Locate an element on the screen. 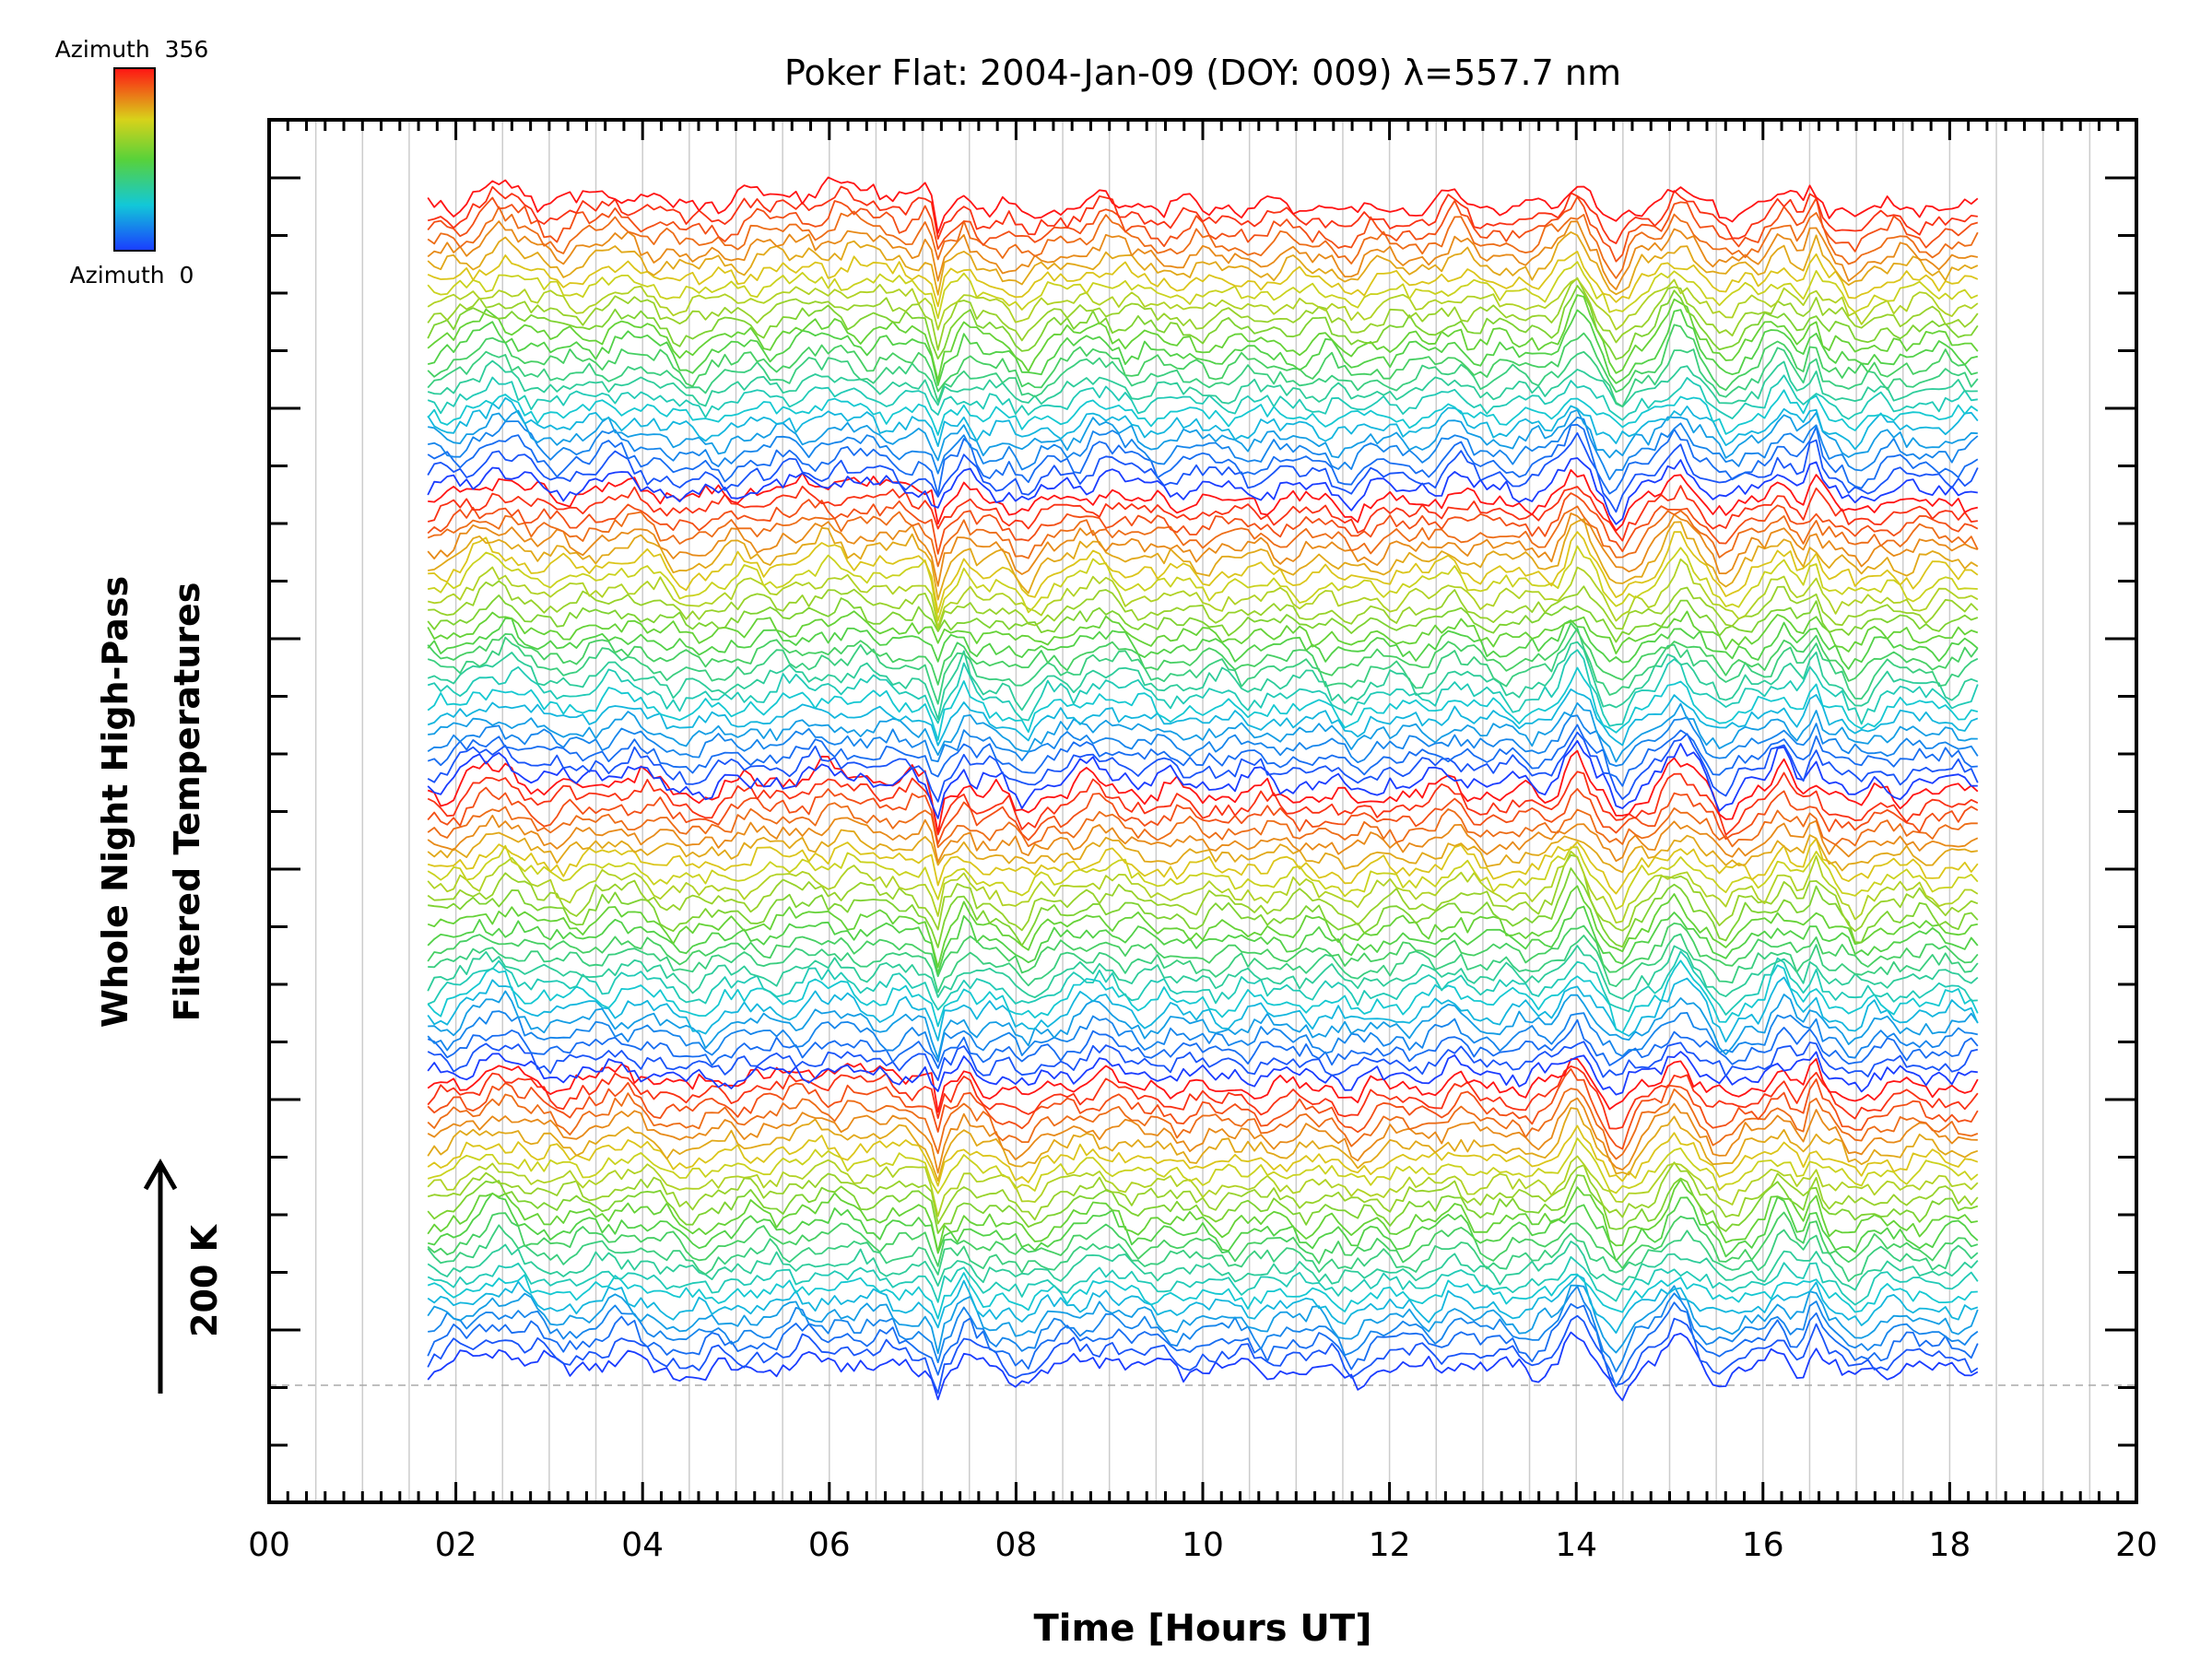 The height and width of the screenshot is (1659, 2212). x-tick-label: 00 is located at coordinates (269, 1545).